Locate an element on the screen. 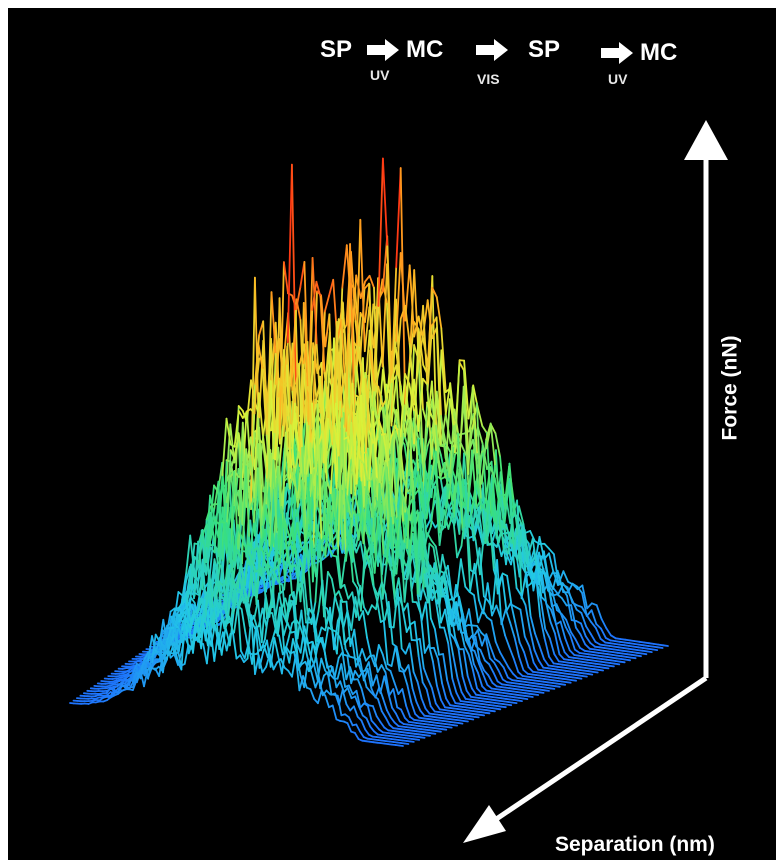 Image resolution: width=784 pixels, height=868 pixels. sequence-stimulus-3: VIS is located at coordinates (488, 79).